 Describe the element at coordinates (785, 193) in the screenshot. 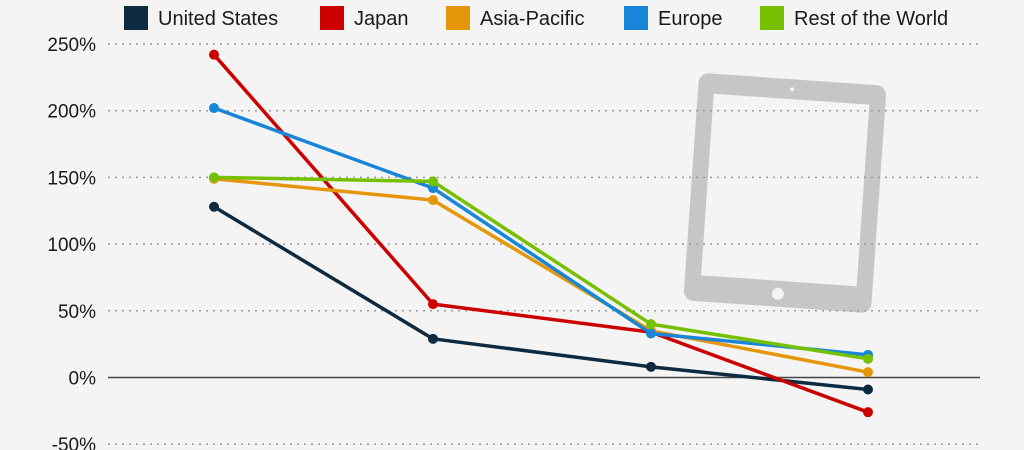

I see `tablet-icon` at that location.